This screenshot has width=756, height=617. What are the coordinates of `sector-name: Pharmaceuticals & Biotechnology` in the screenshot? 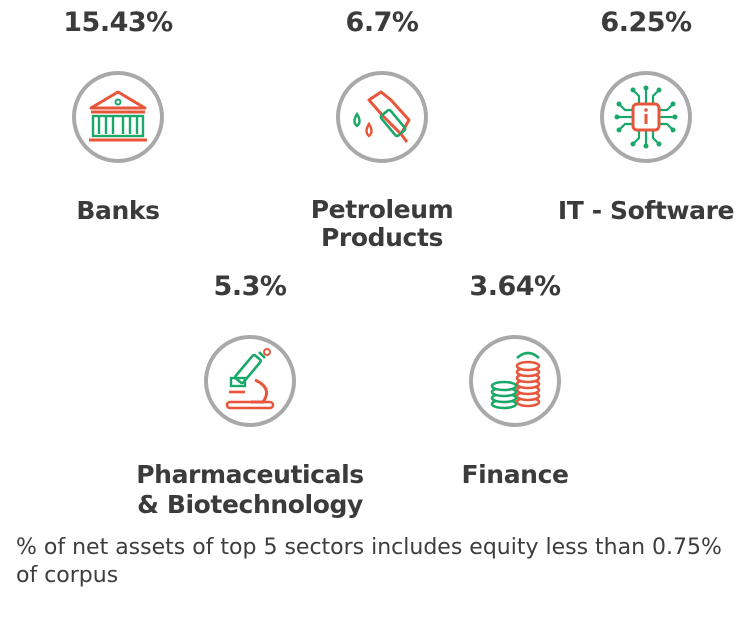 It's located at (250, 489).